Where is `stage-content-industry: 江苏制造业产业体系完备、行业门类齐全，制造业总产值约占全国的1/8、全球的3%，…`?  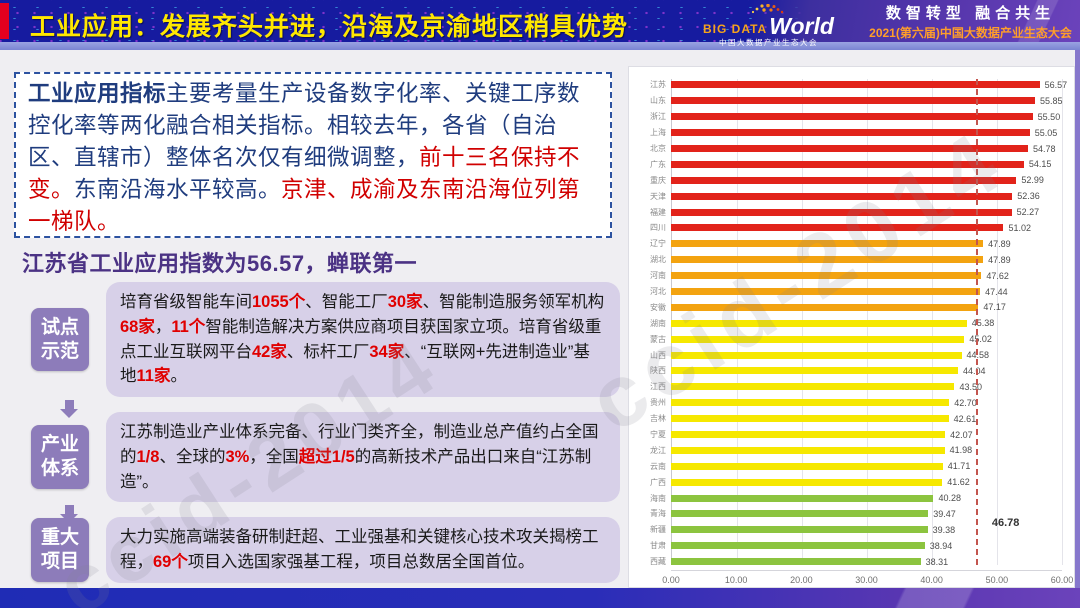
stage-content-industry: 江苏制造业产业体系完备、行业门类齐全，制造业总产值约占全国的1/8、全球的3%，… is located at coordinates (363, 457).